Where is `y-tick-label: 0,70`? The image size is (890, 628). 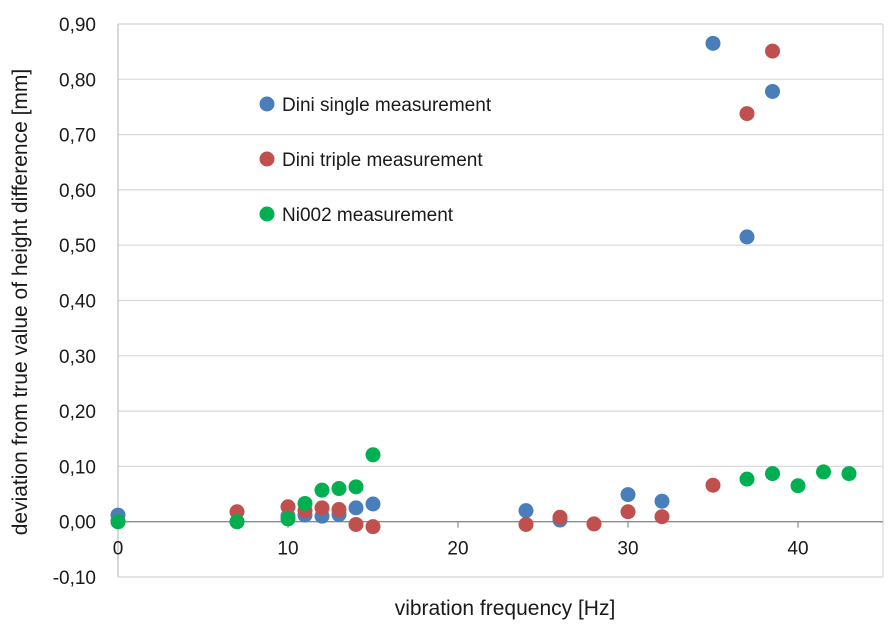 y-tick-label: 0,70 is located at coordinates (77, 136).